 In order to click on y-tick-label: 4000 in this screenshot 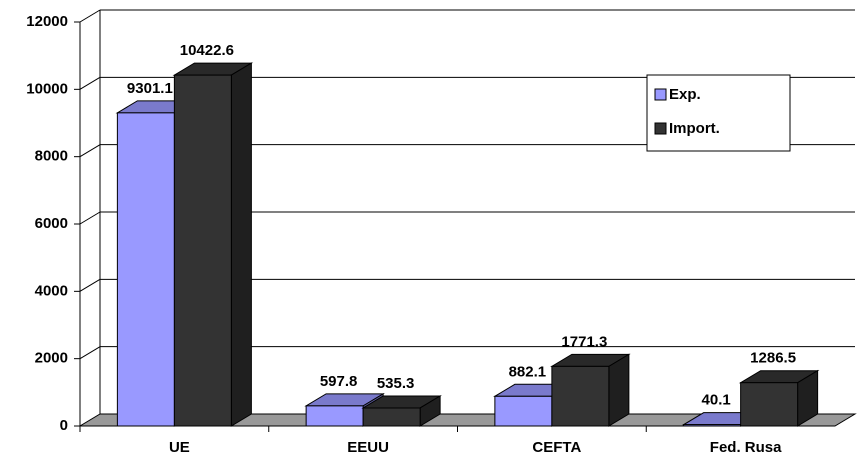, I will do `click(51, 290)`.